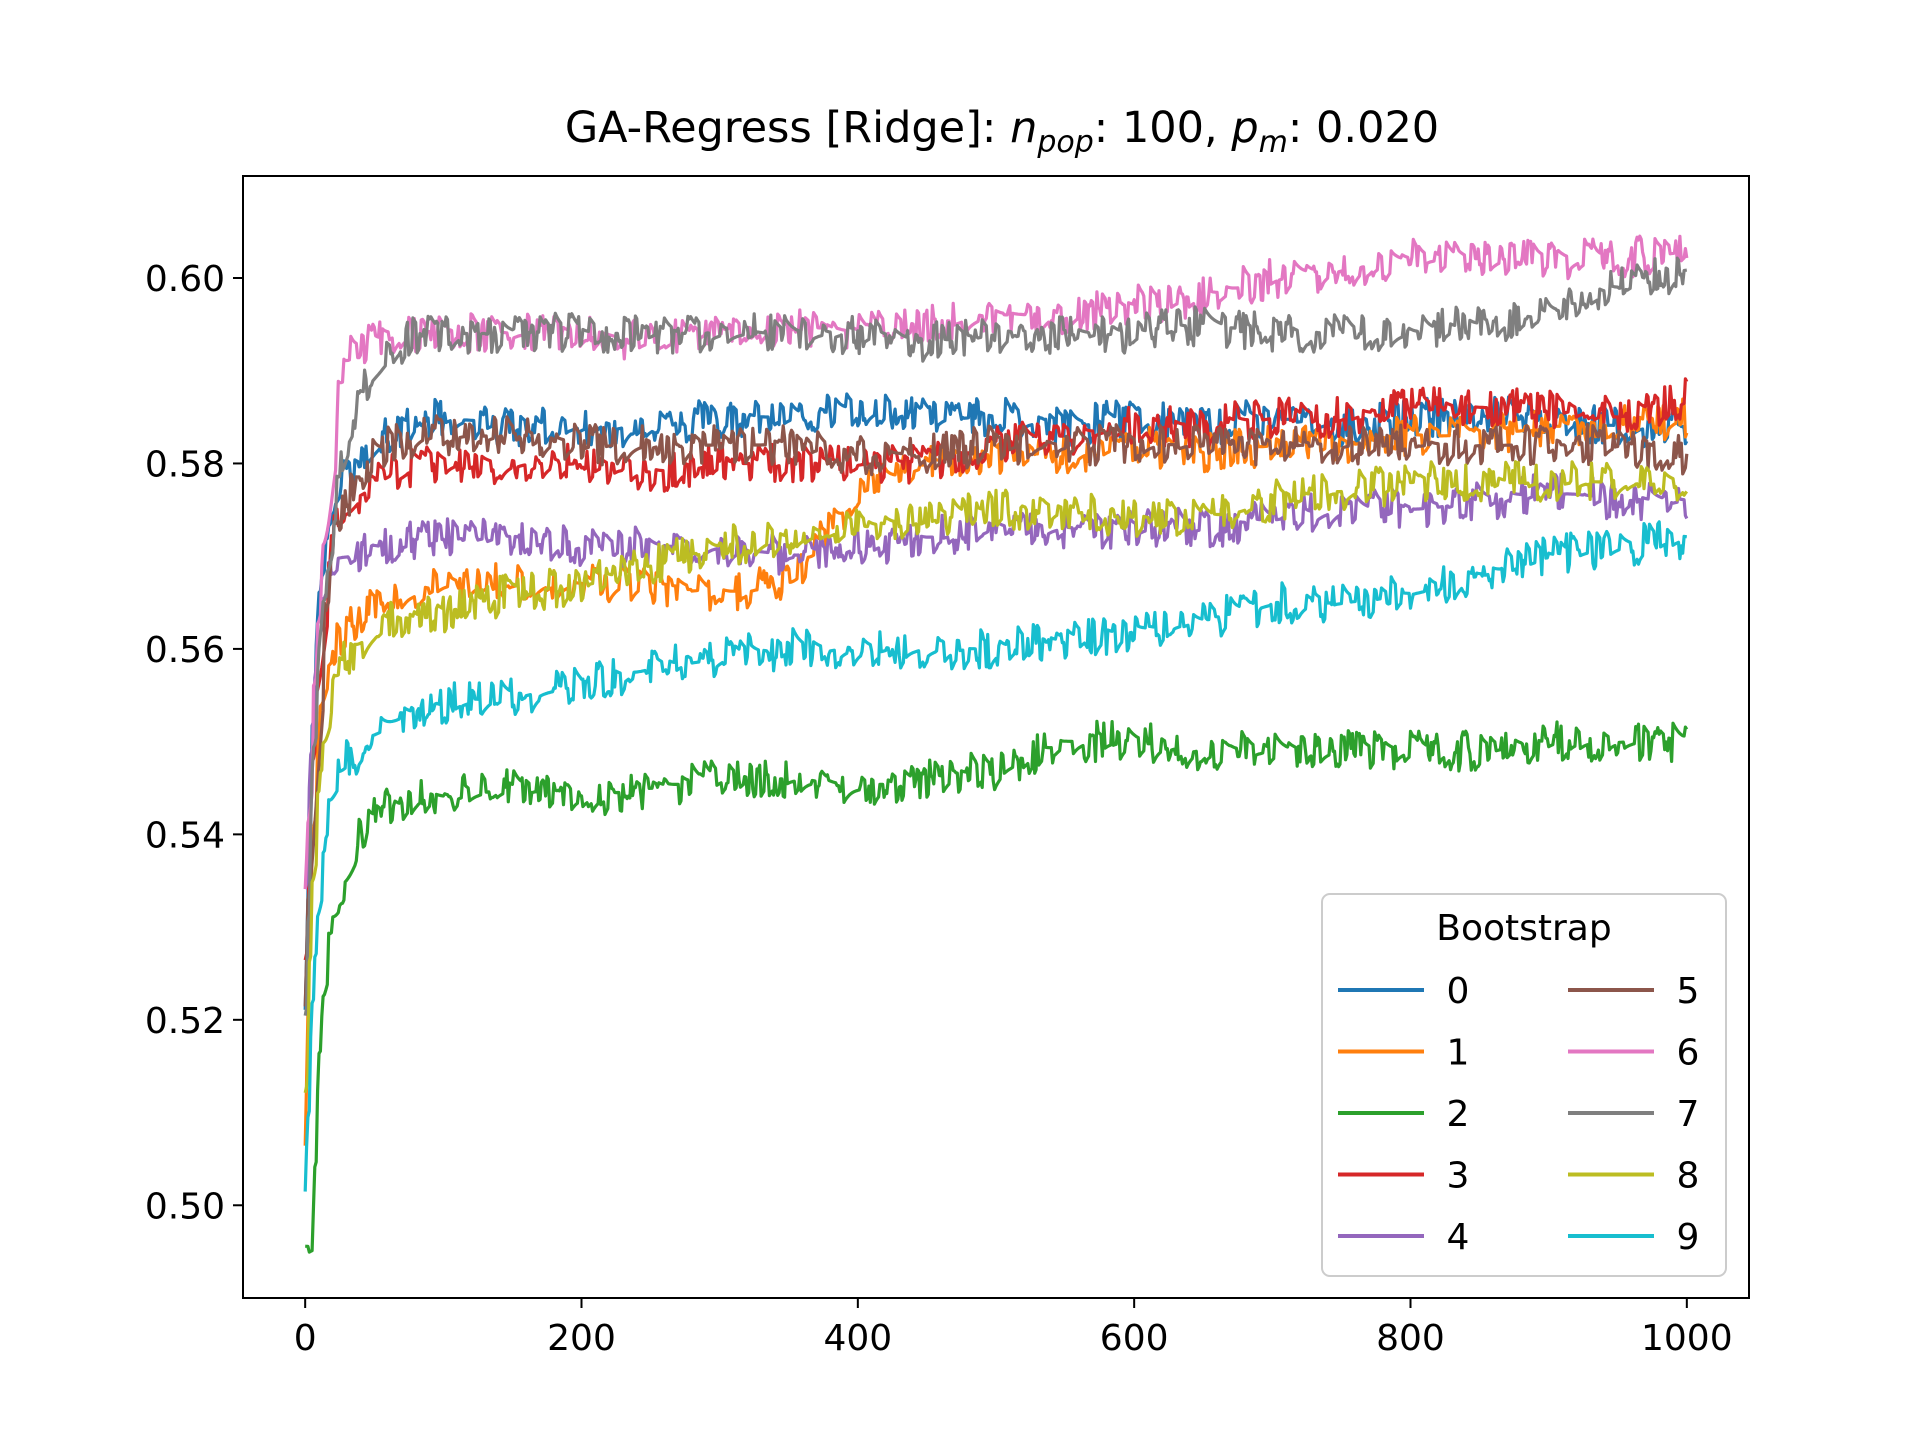 The image size is (1920, 1445). I want to click on title-mid: : 100,, so click(1163, 128).